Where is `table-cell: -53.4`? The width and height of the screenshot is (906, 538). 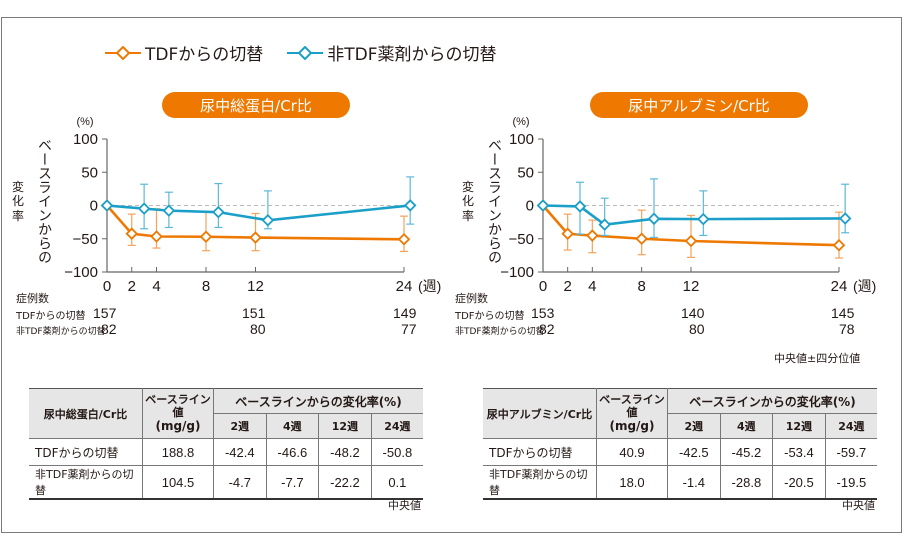
table-cell: -53.4 is located at coordinates (799, 452).